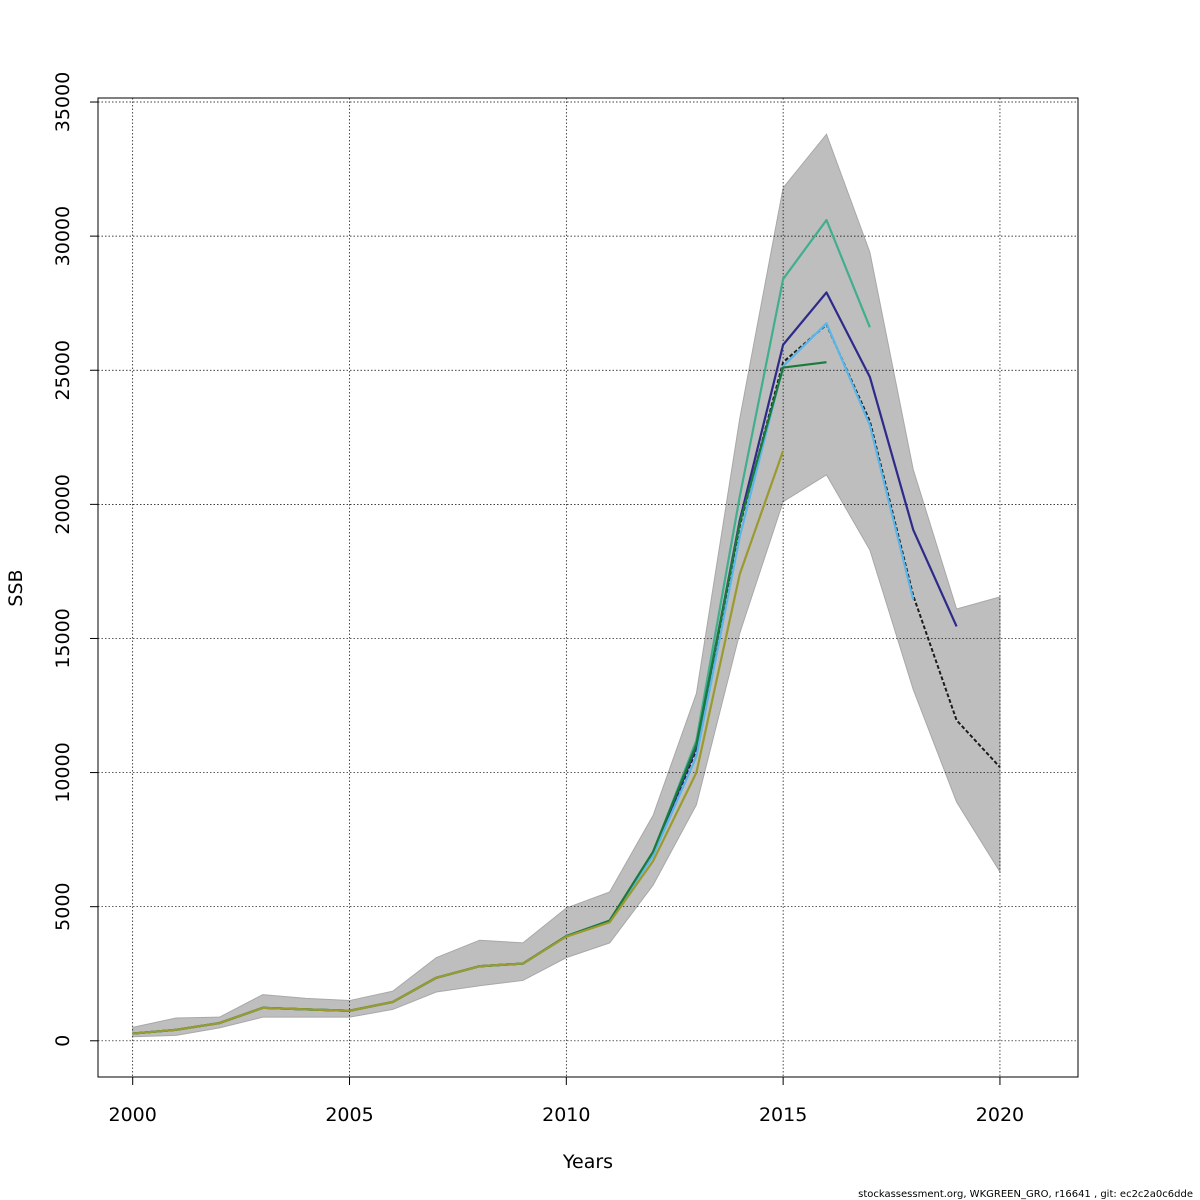 The width and height of the screenshot is (1200, 1200). What do you see at coordinates (63, 102) in the screenshot?
I see `y-tick-label: 35000` at bounding box center [63, 102].